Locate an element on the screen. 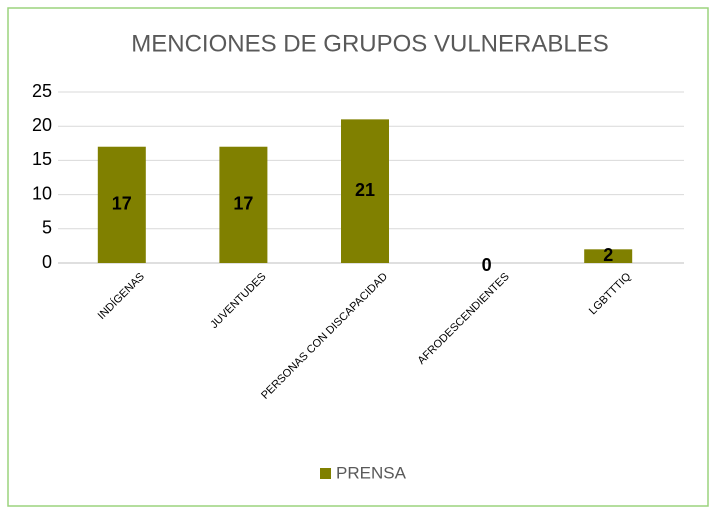  data-label: 0 is located at coordinates (487, 265).